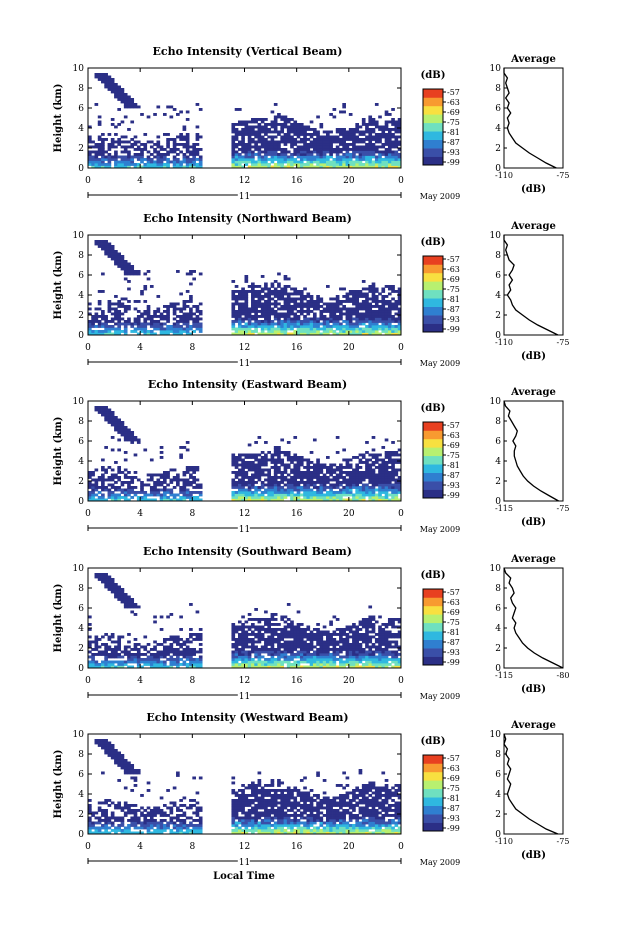 The image size is (619, 929). What do you see at coordinates (504, 342) in the screenshot?
I see `average-x-tick-label: -110` at bounding box center [504, 342].